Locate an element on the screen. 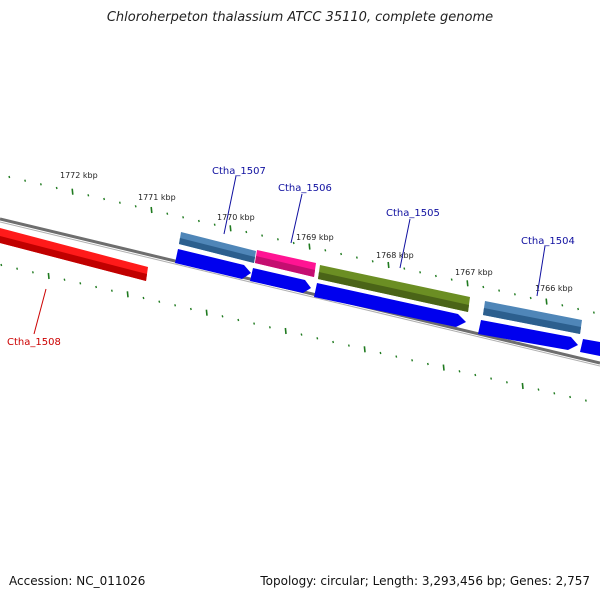  scale-label: 1769 kbp is located at coordinates (315, 237).